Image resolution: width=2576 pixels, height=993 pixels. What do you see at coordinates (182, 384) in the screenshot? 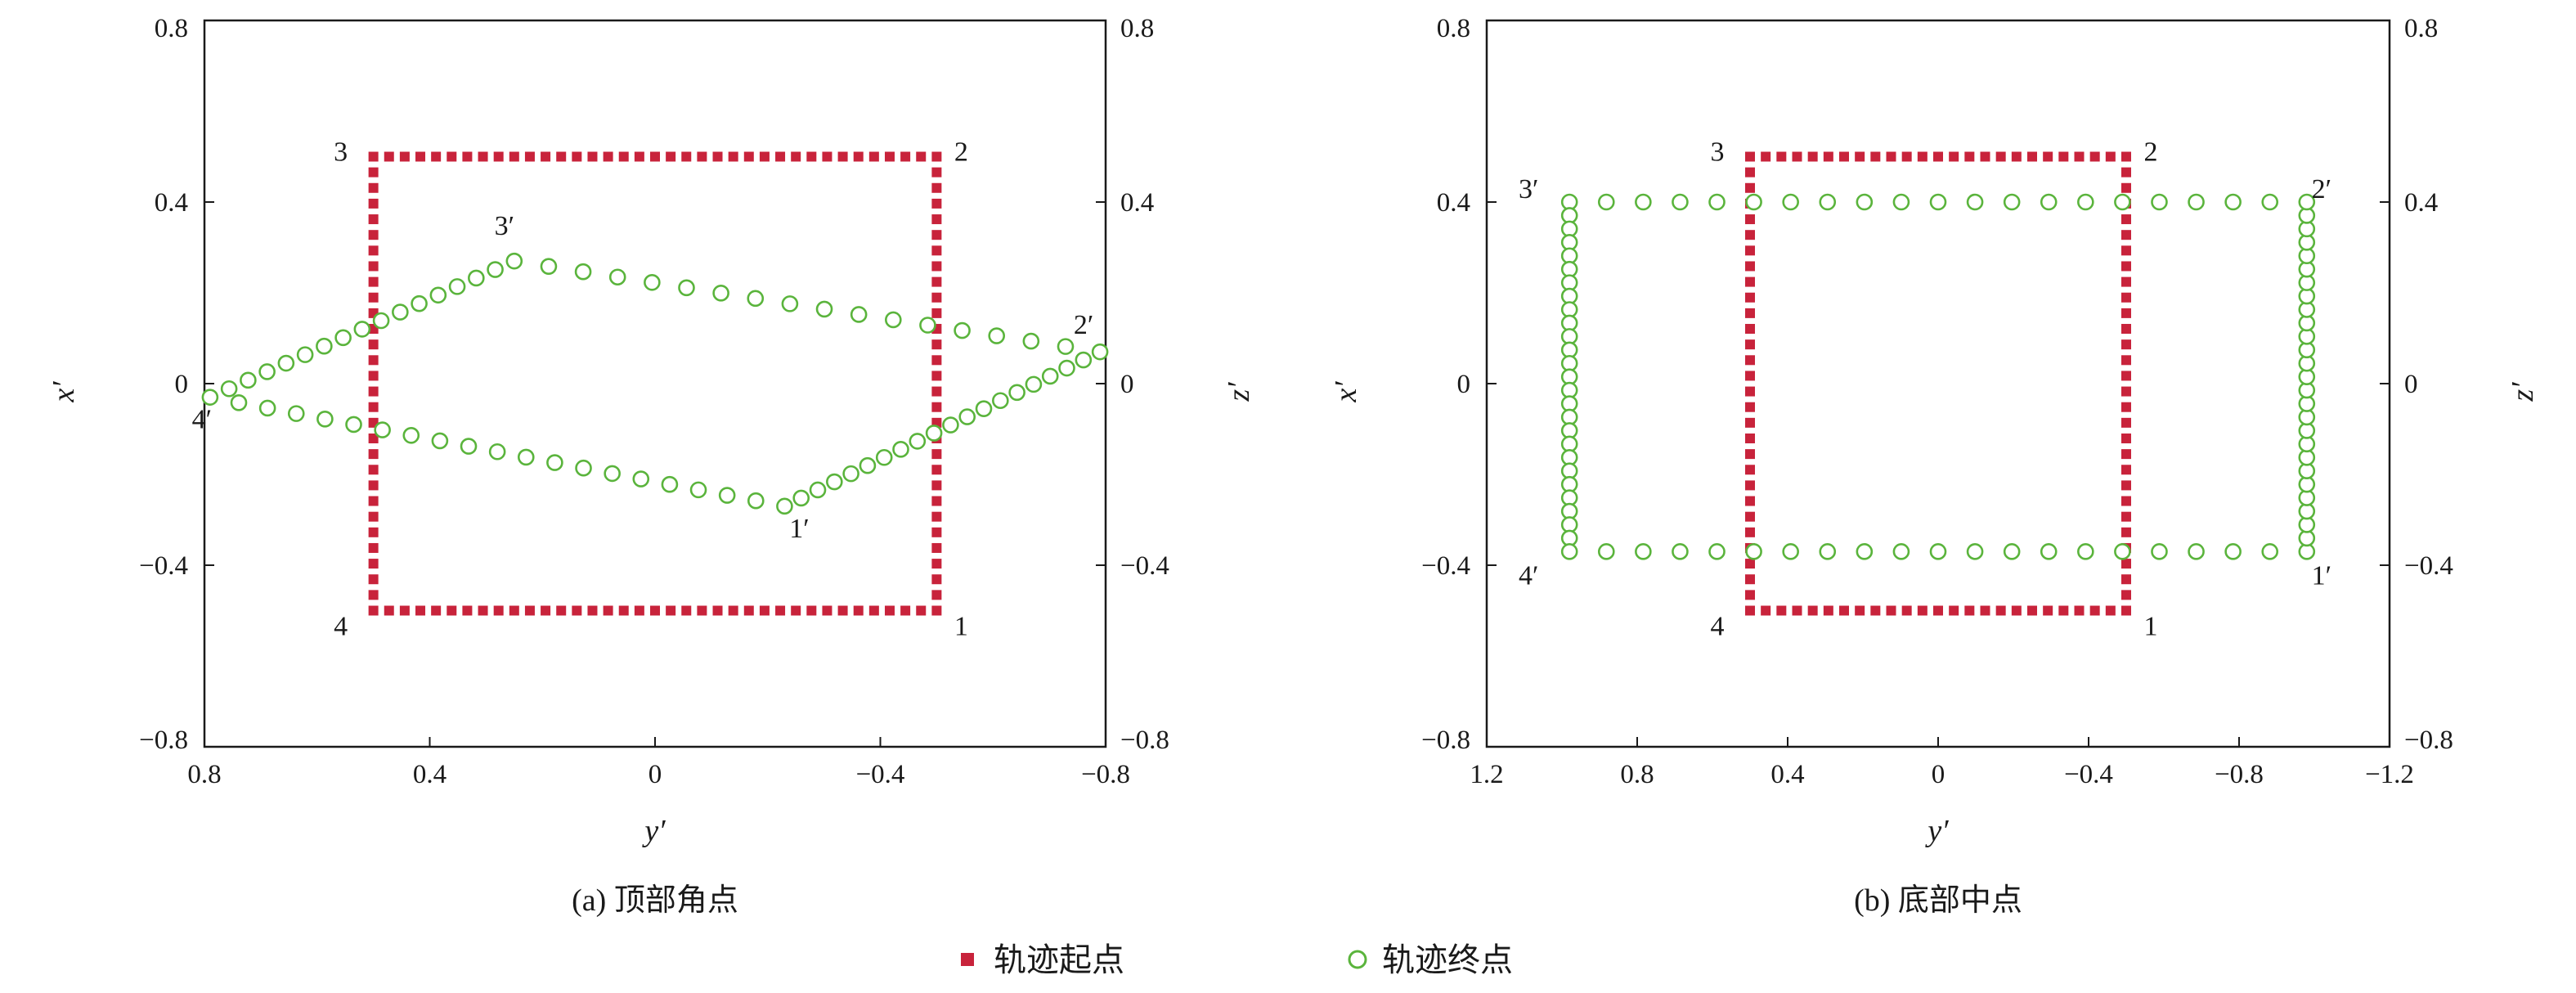
I see `y-tick-label-left: 0` at bounding box center [182, 384].